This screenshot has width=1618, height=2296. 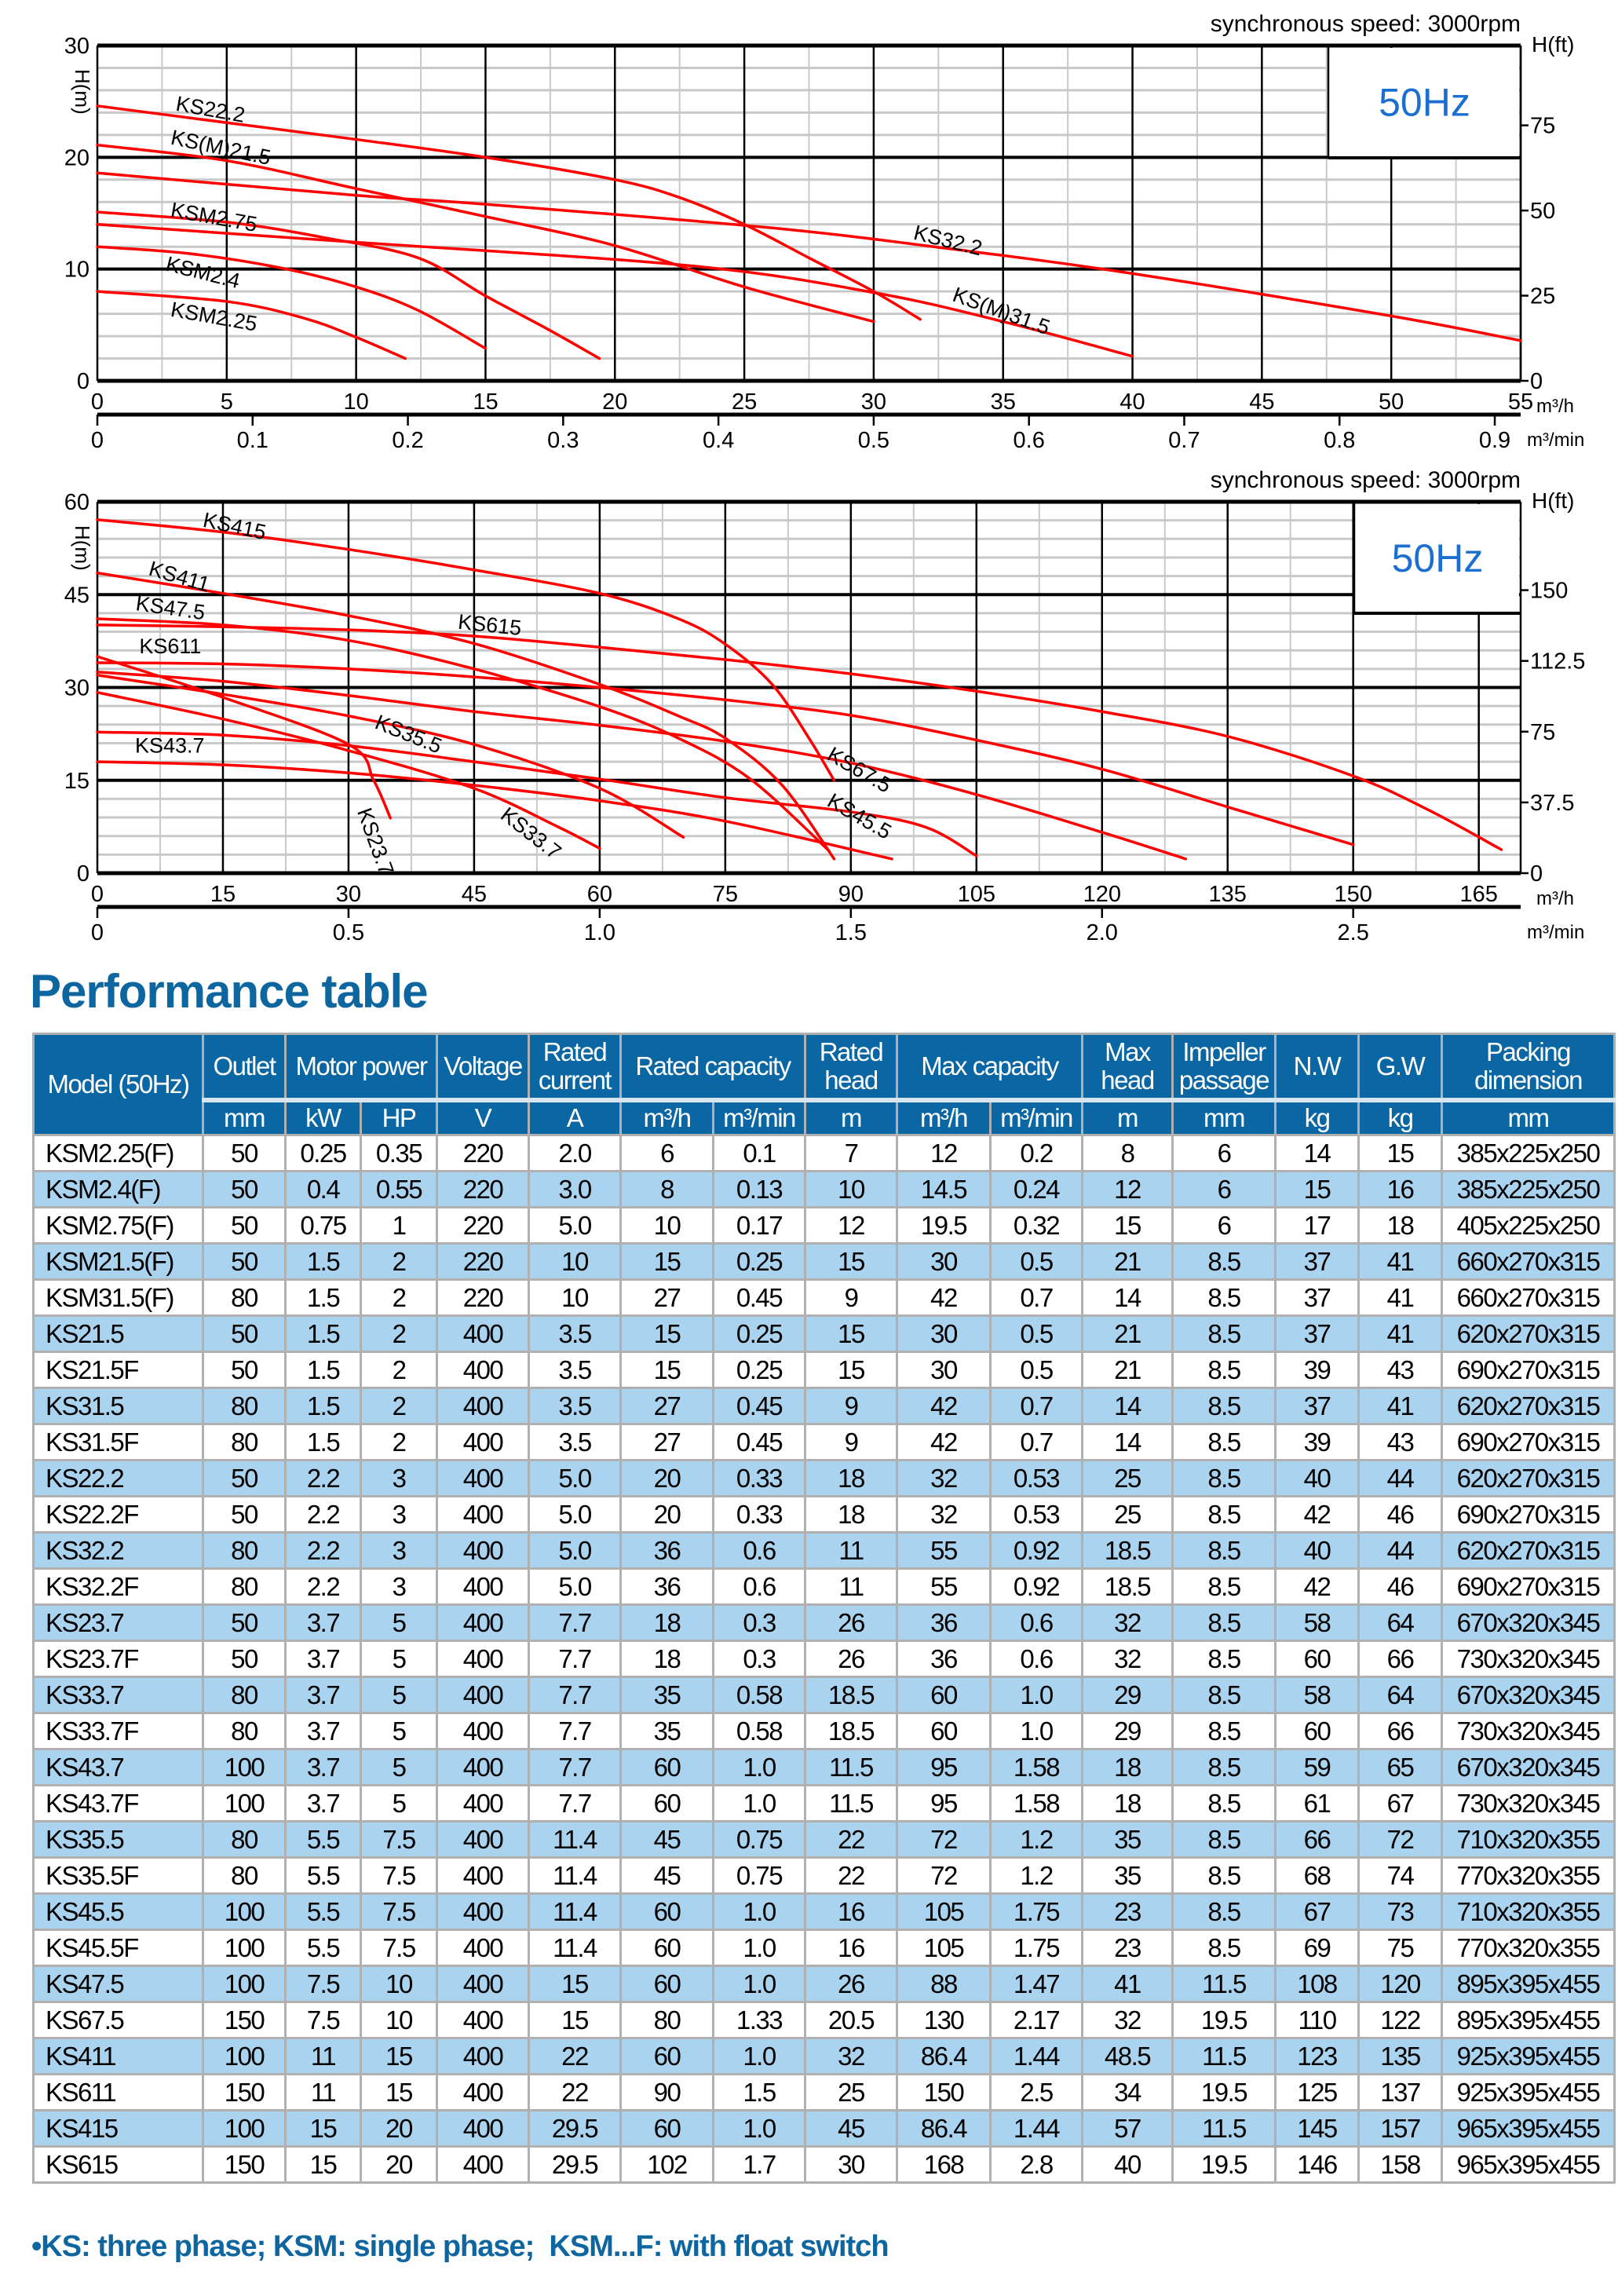 What do you see at coordinates (356, 402) in the screenshot?
I see `x-tick-label: 10` at bounding box center [356, 402].